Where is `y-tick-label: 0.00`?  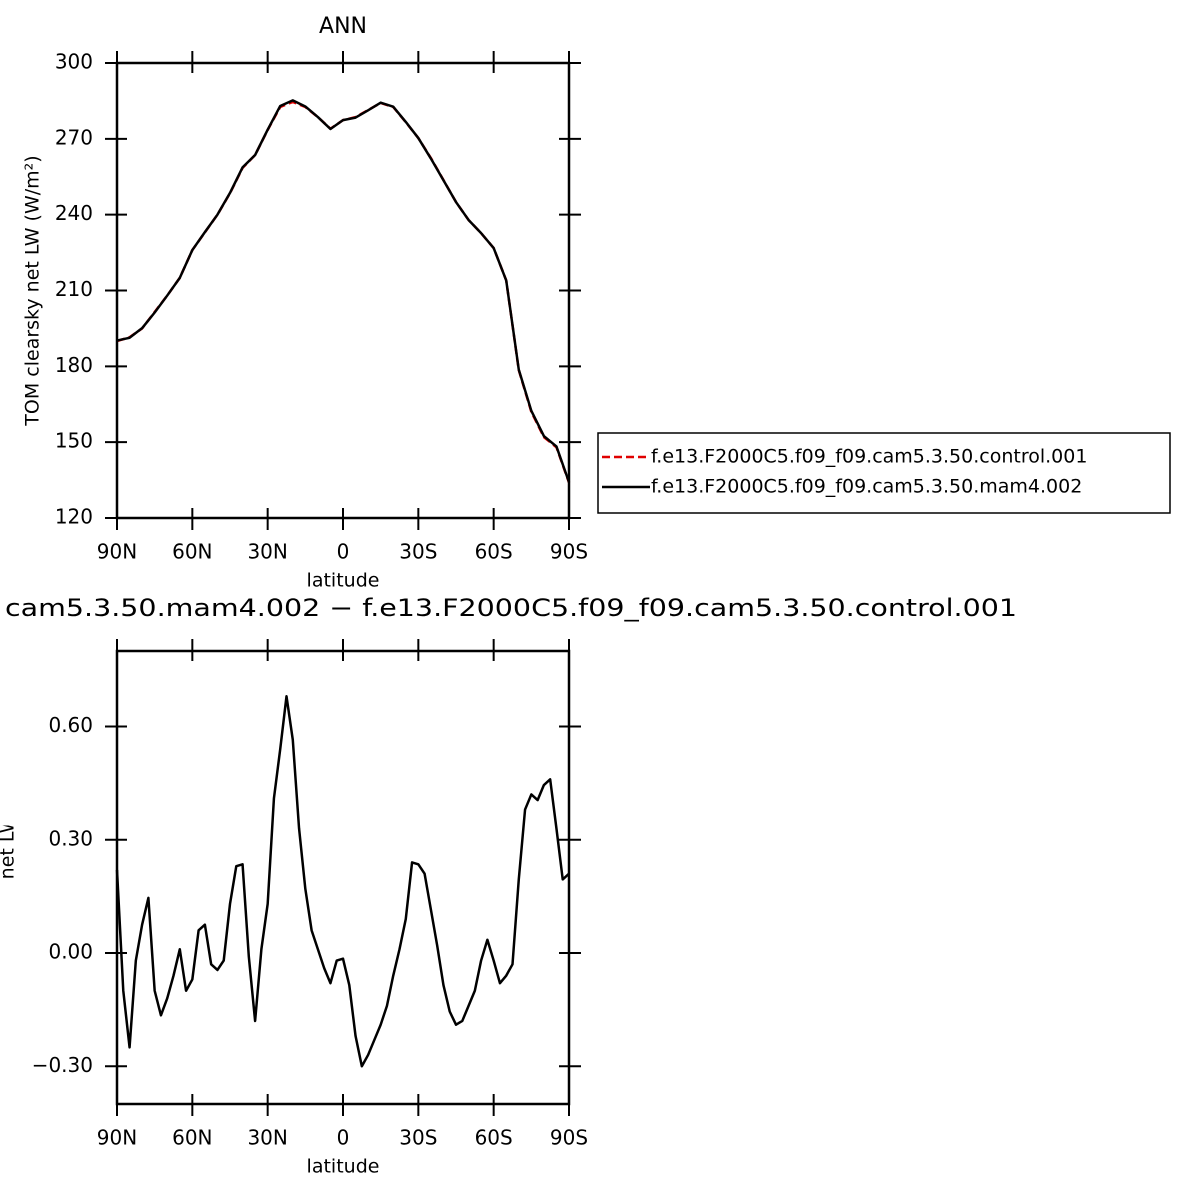 y-tick-label: 0.00 is located at coordinates (70, 952).